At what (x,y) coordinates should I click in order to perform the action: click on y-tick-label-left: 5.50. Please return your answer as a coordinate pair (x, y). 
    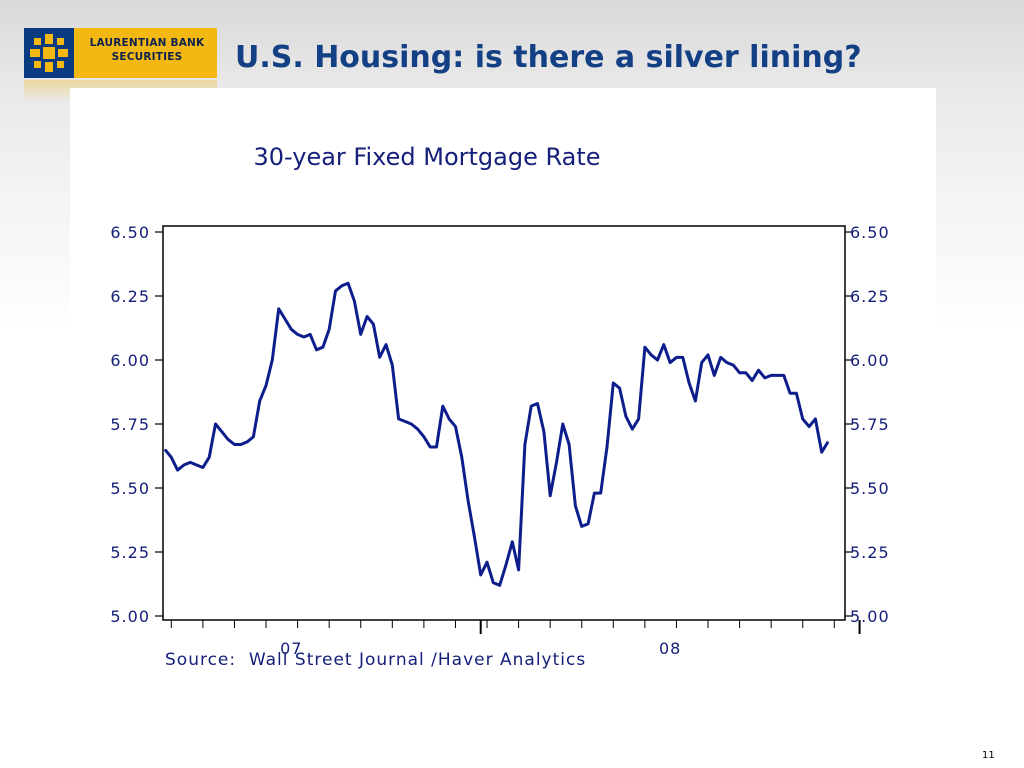
    Looking at the image, I should click on (130, 488).